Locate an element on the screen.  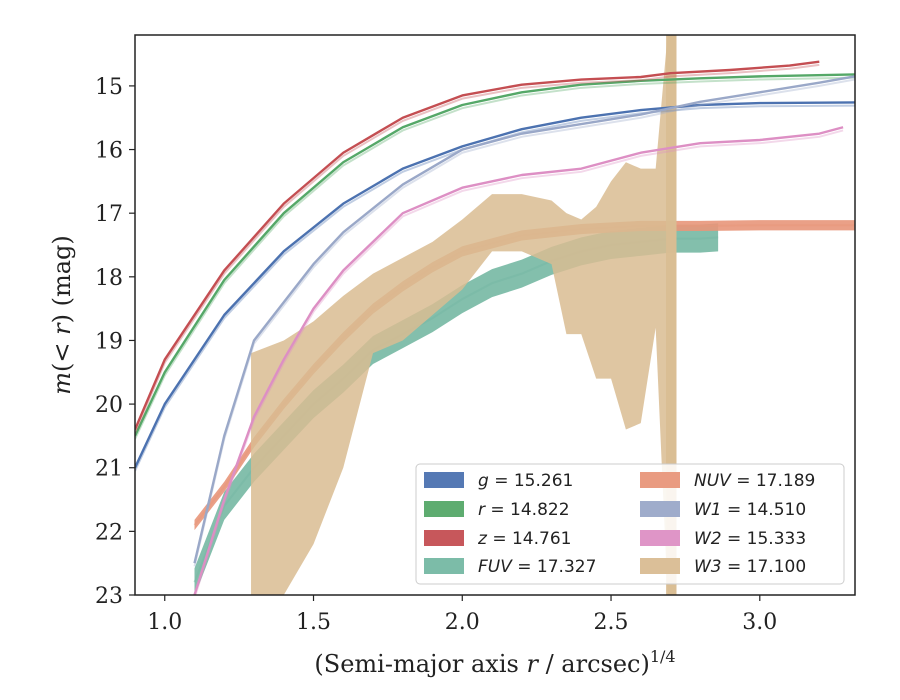
legend-swatch-r is located at coordinates (444, 509).